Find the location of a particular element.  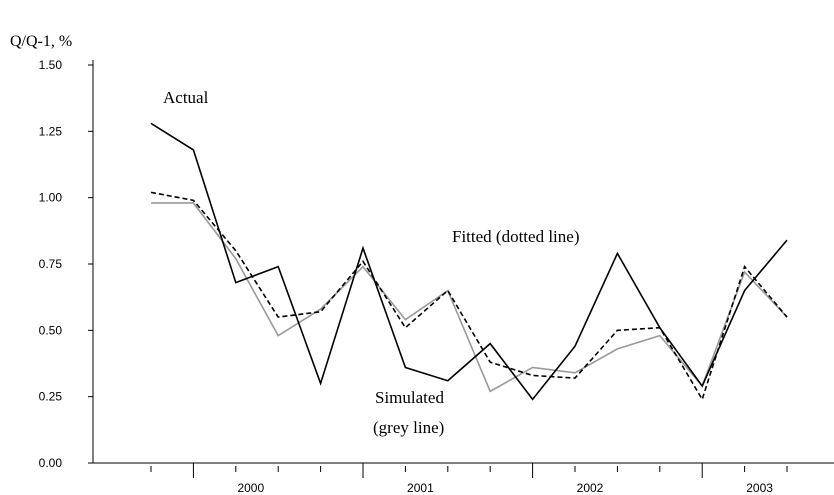

x-tick-label: 2003 is located at coordinates (759, 488).